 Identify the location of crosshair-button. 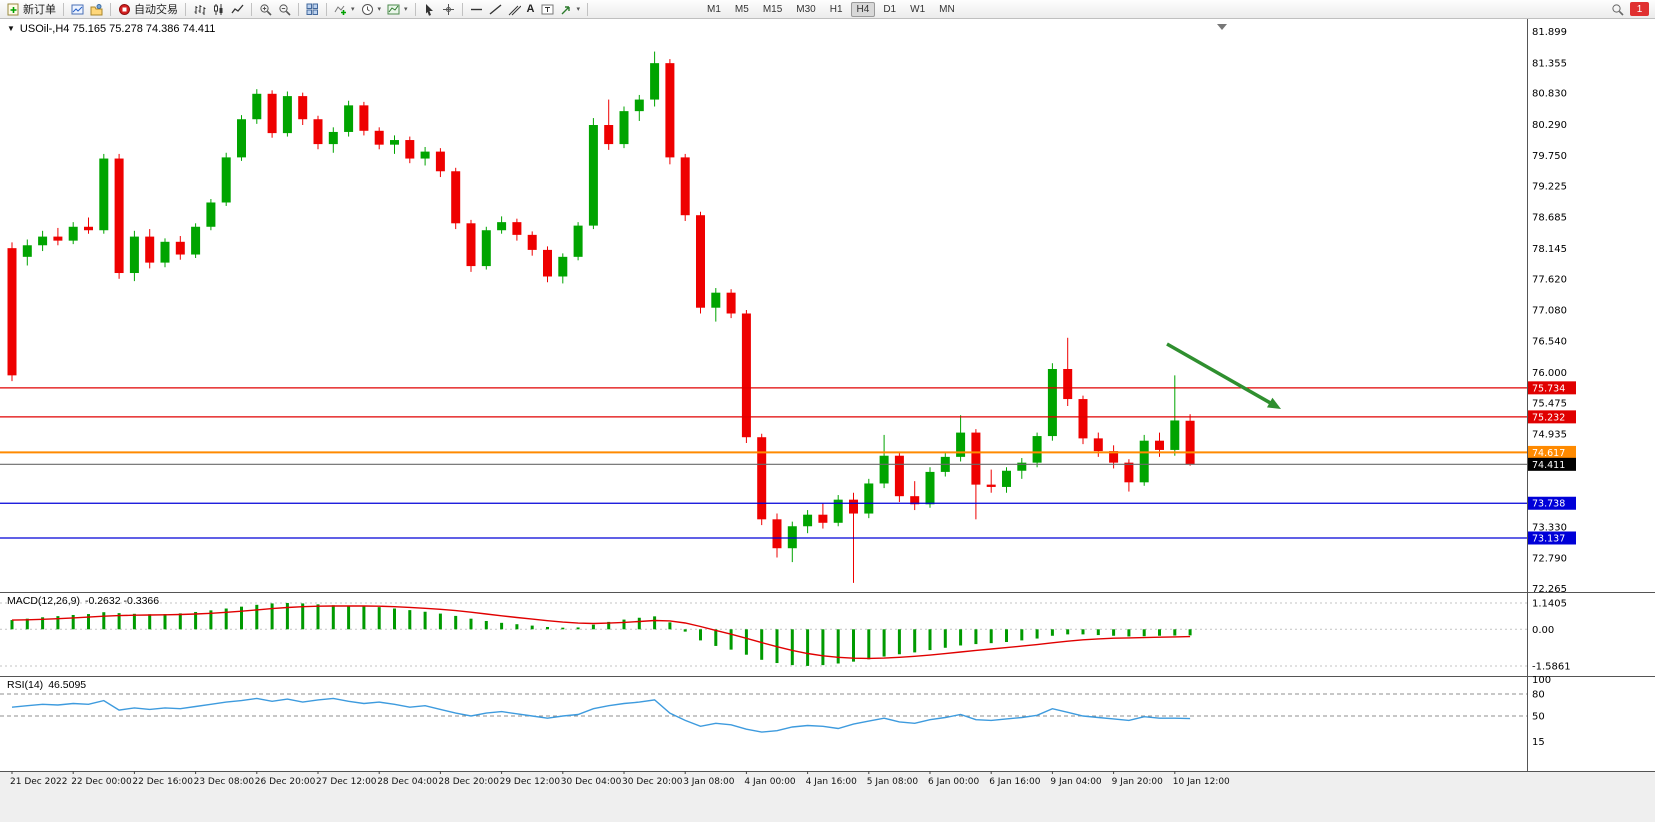
(448, 9).